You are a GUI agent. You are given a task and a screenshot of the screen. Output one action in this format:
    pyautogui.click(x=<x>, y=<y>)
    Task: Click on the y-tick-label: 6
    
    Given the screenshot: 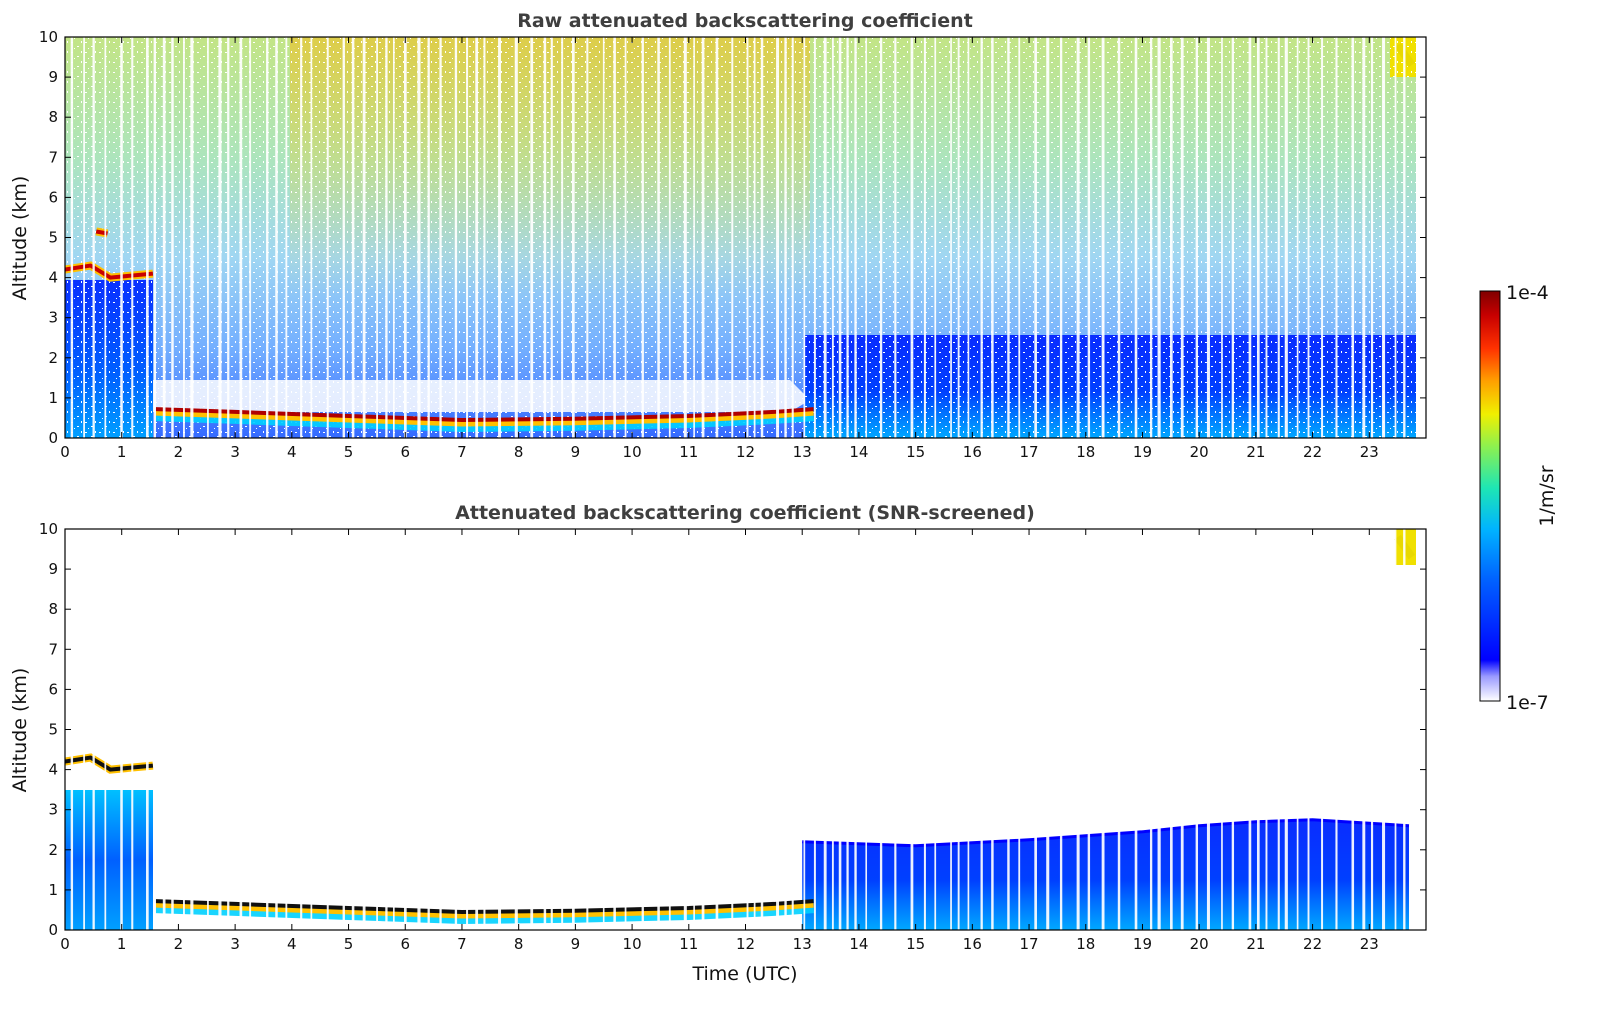 What is the action you would take?
    pyautogui.click(x=53, y=197)
    